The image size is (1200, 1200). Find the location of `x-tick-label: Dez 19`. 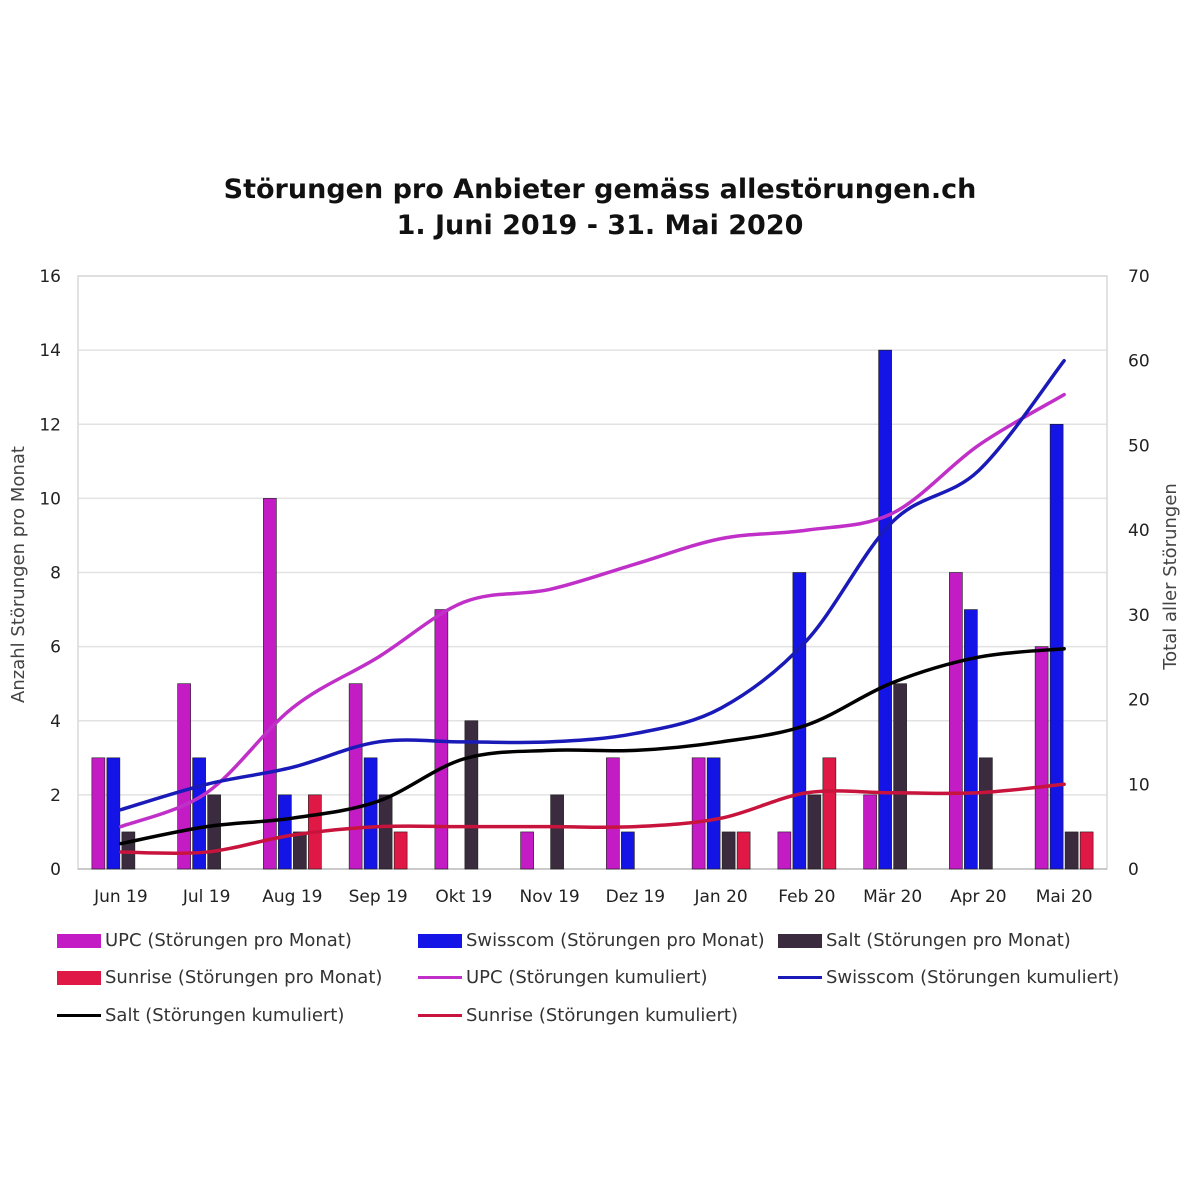

x-tick-label: Dez 19 is located at coordinates (636, 897).